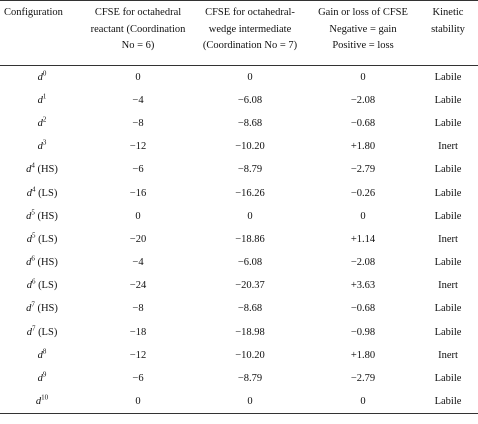 The image size is (478, 424). Describe the element at coordinates (448, 33) in the screenshot. I see `header-kinetic-stability: Kinetic stability` at that location.